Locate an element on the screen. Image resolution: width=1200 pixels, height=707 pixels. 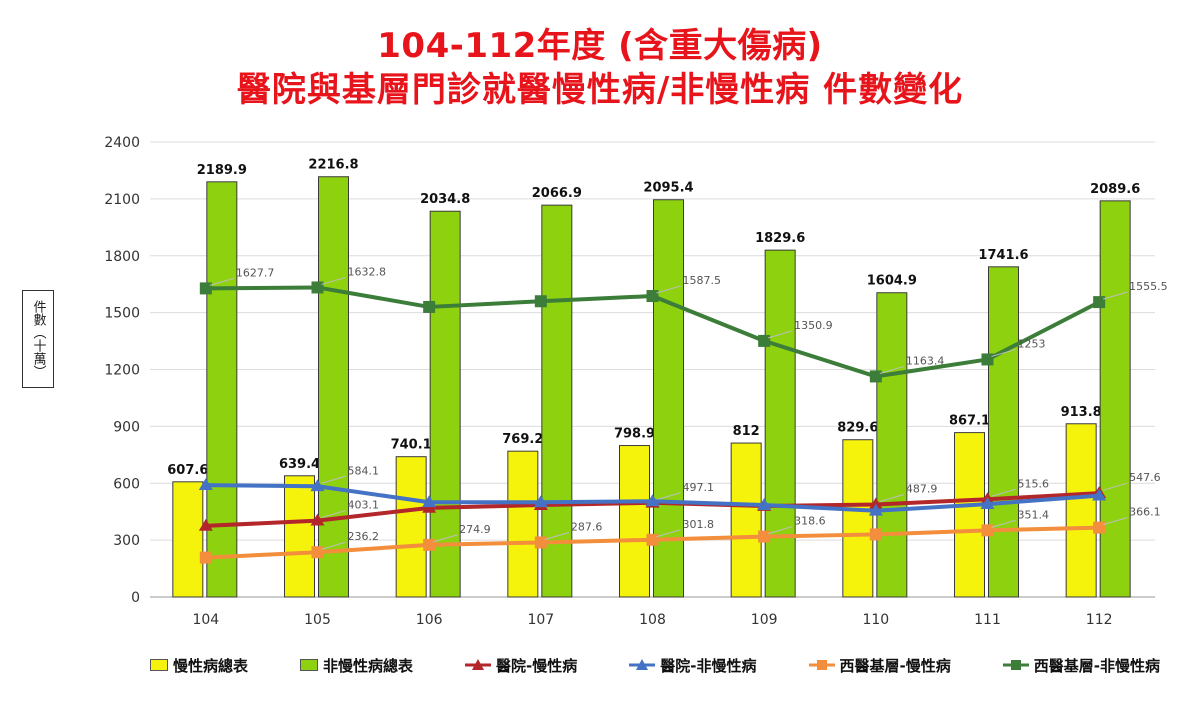
legend-label: 非慢性病總表 is located at coordinates (368, 665).